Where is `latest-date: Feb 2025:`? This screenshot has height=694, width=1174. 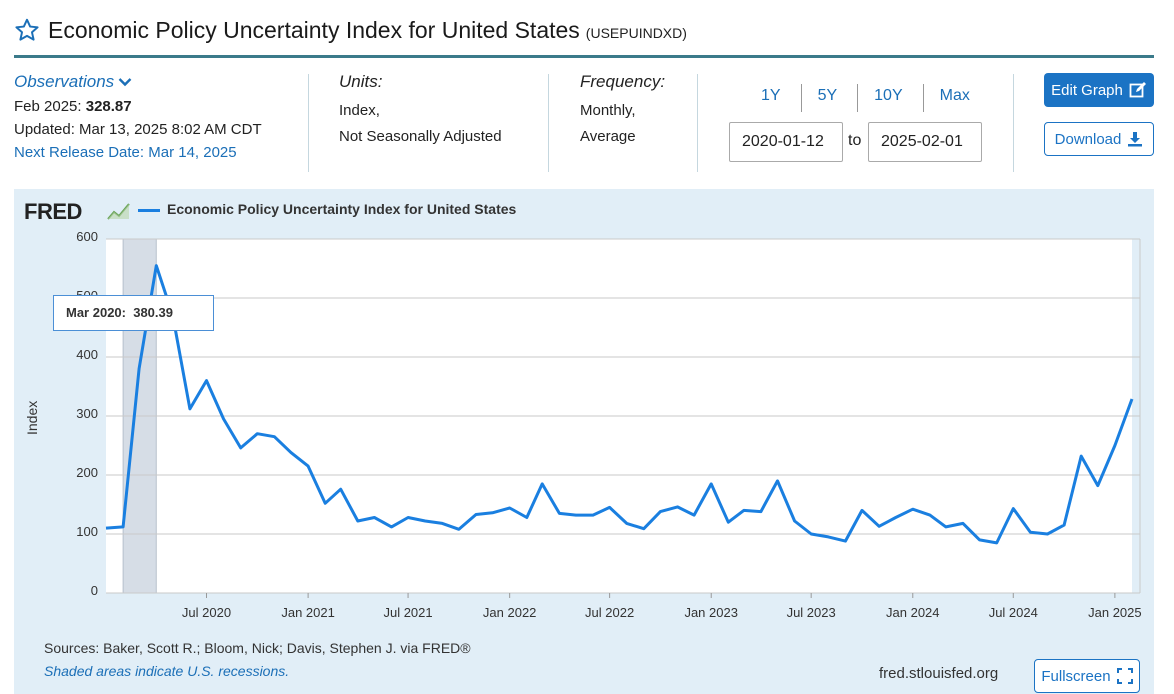 latest-date: Feb 2025: is located at coordinates (48, 106).